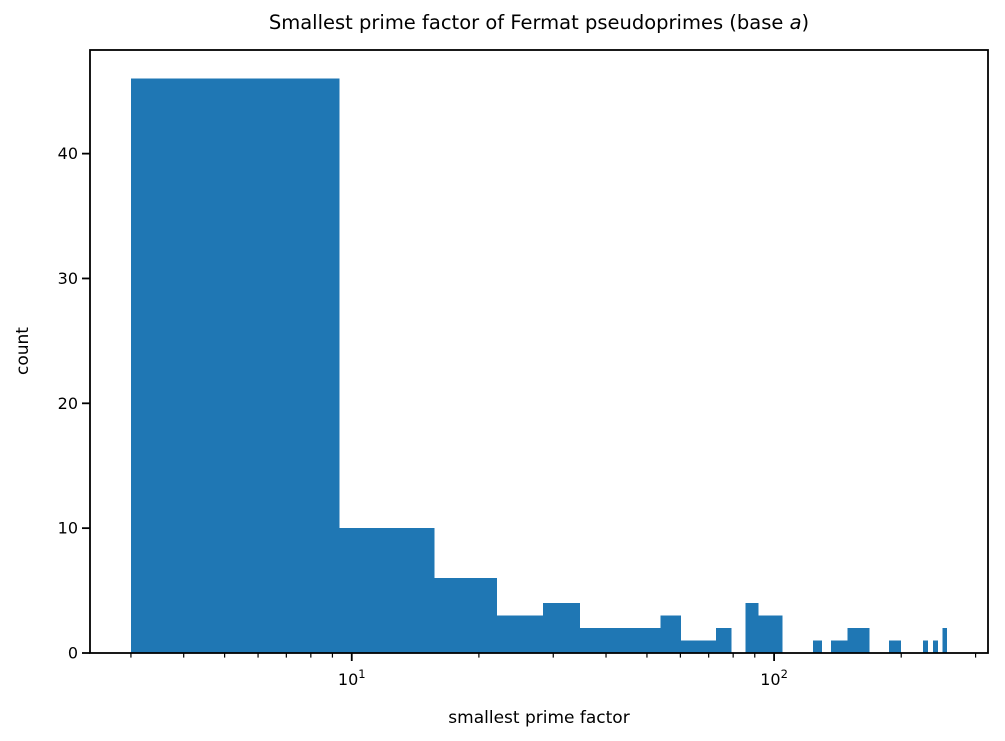  I want to click on y-axis-label: count, so click(23, 351).